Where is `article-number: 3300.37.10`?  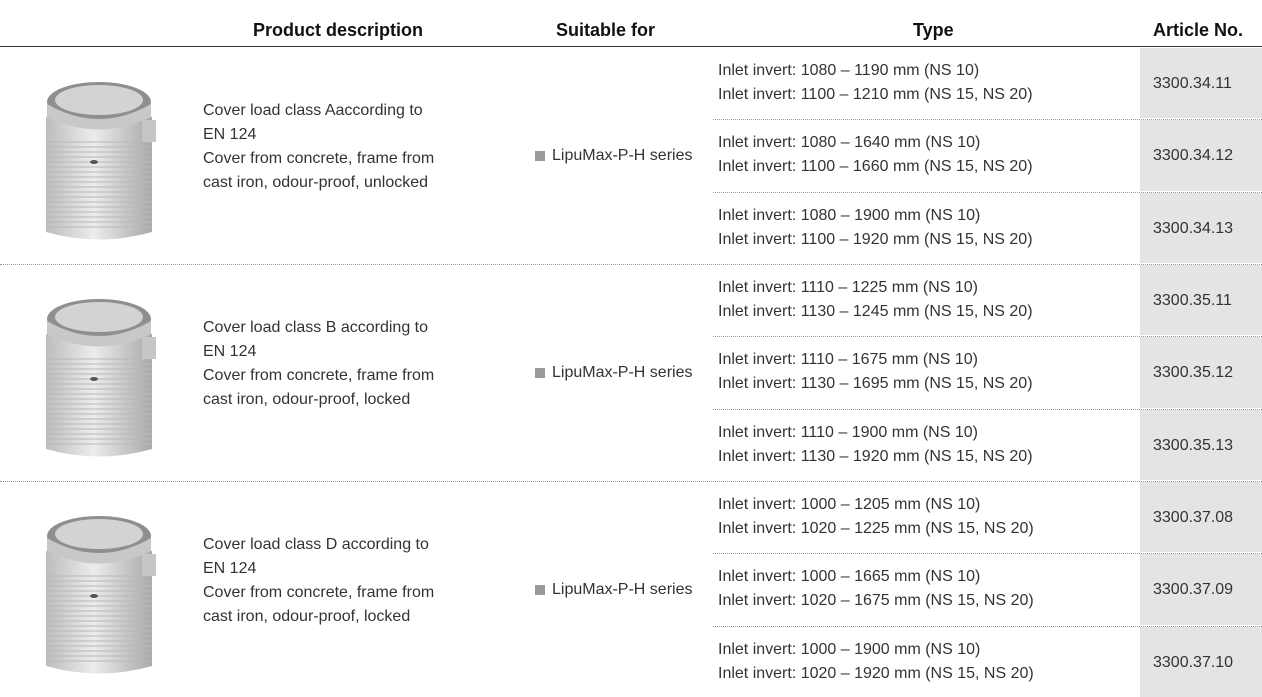
article-number: 3300.37.10 is located at coordinates (1193, 662).